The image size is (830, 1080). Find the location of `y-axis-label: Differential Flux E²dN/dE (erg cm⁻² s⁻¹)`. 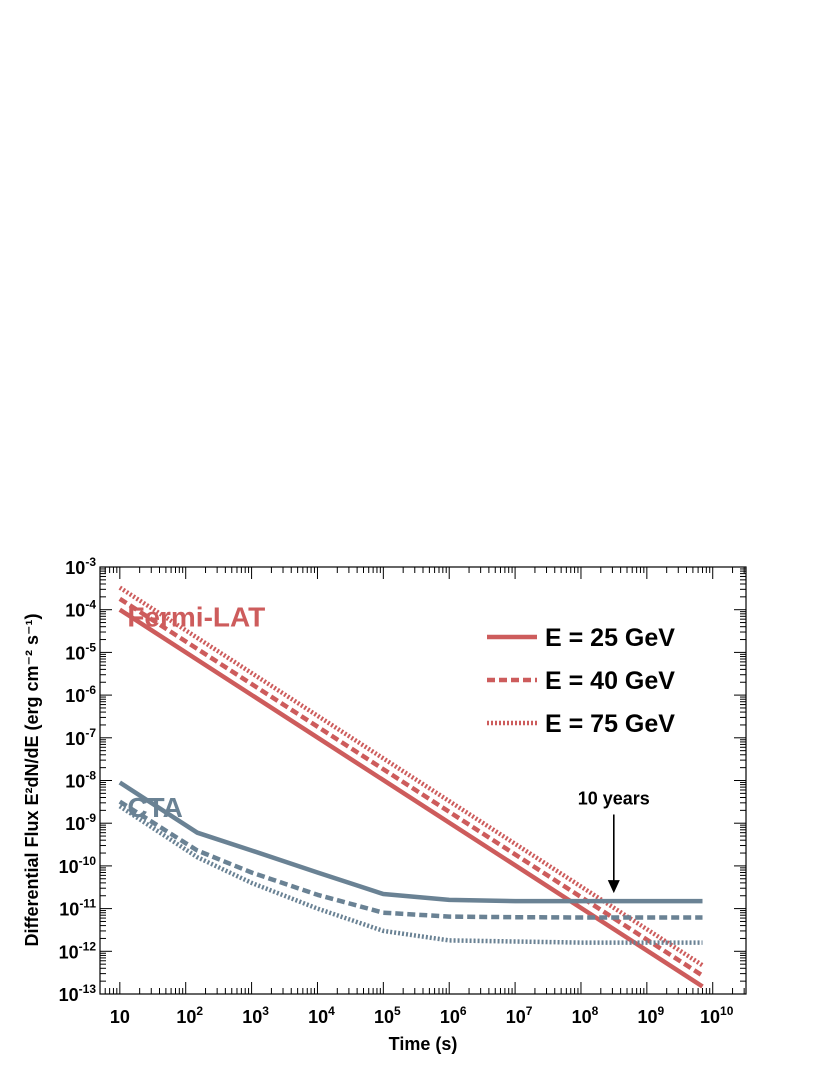

y-axis-label: Differential Flux E²dN/dE (erg cm⁻² s⁻¹) is located at coordinates (32, 779).